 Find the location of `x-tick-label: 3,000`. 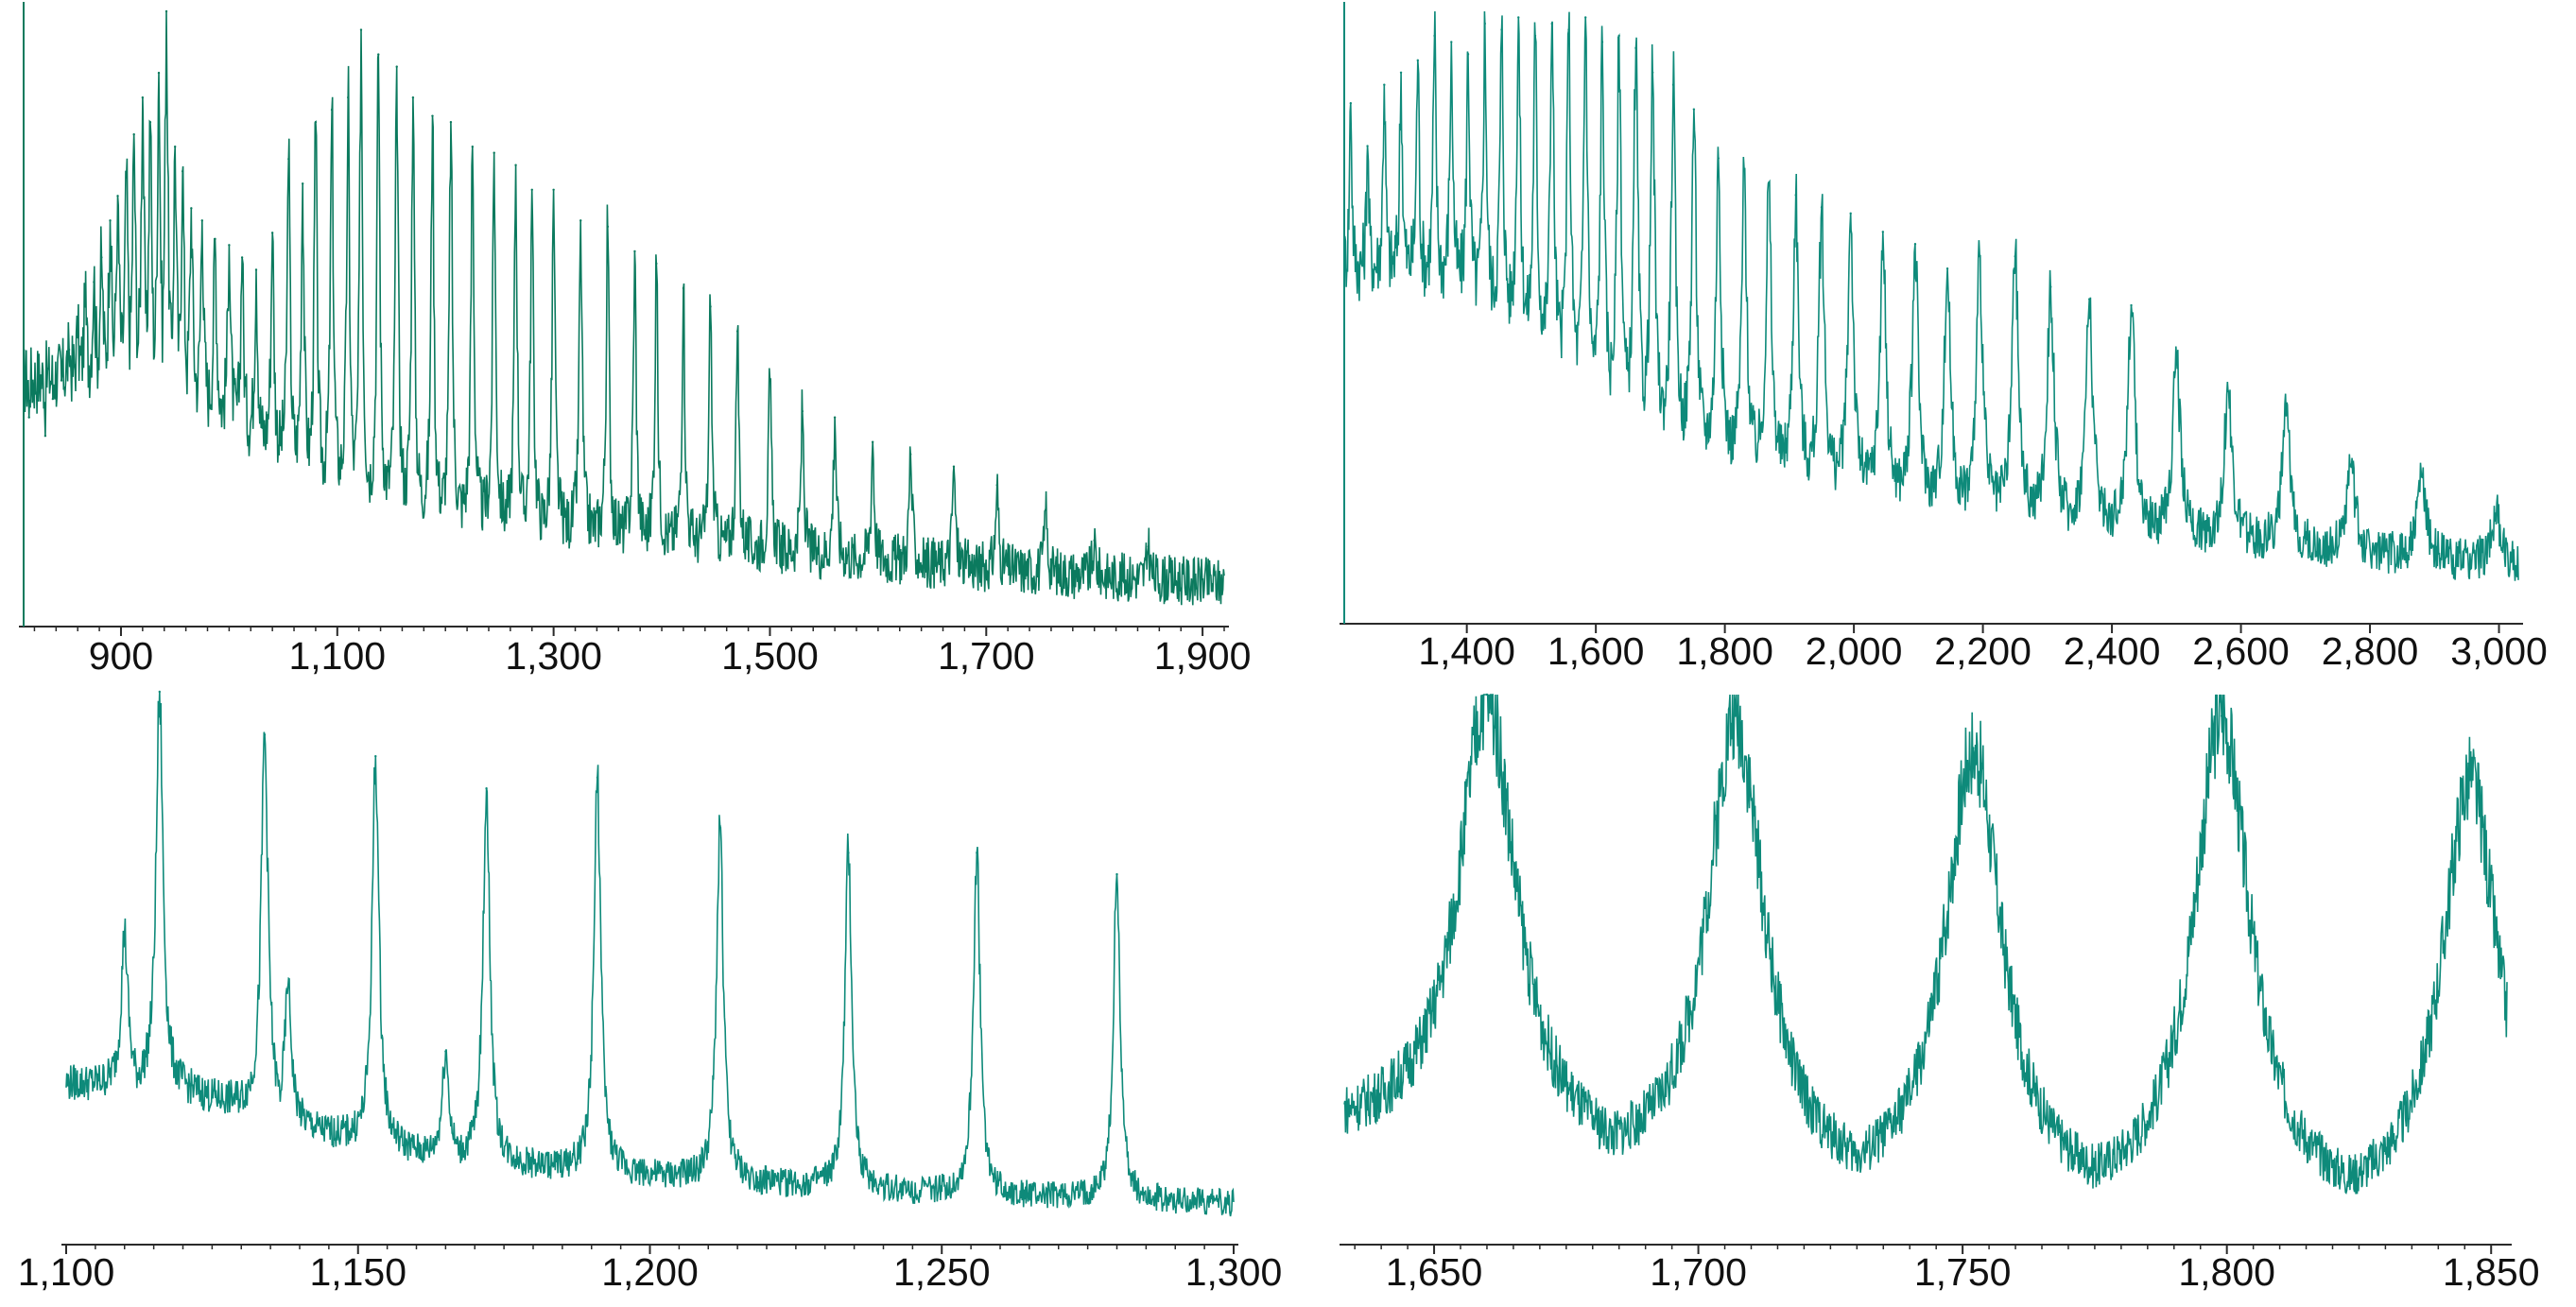

x-tick-label: 3,000 is located at coordinates (2499, 651).